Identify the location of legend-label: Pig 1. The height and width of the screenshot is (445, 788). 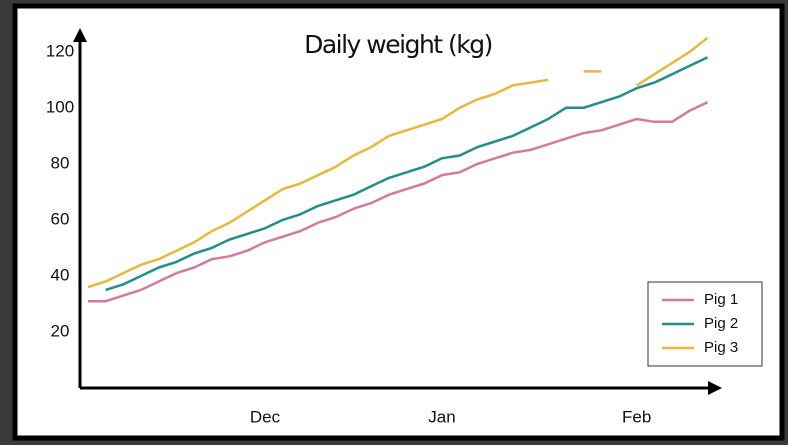
(721, 299).